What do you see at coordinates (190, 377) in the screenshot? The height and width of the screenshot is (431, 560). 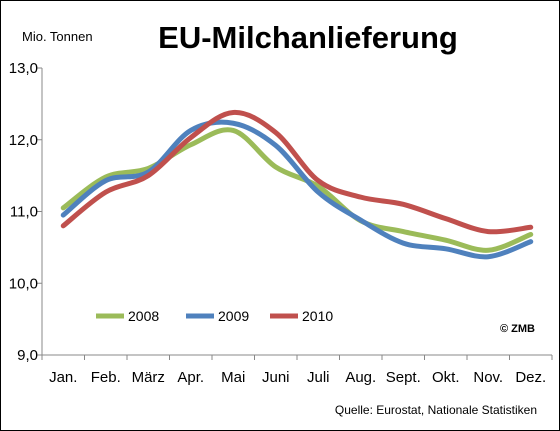 I see `x-tick-label: Apr.` at bounding box center [190, 377].